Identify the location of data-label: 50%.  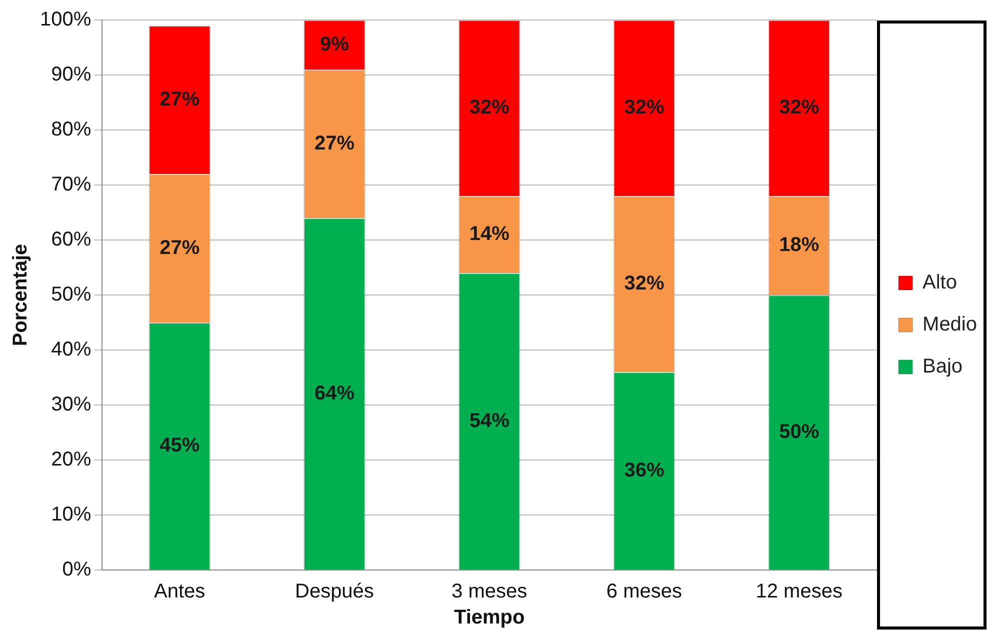
(799, 431).